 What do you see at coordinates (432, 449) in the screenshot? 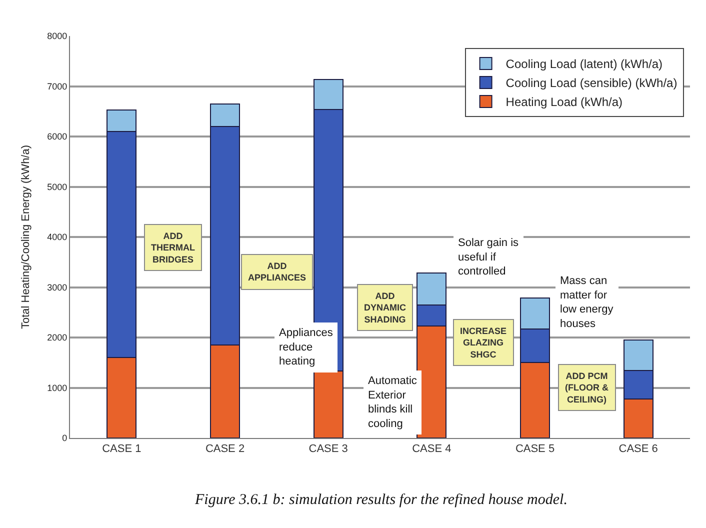
I see `x-tick-label: CASE 4` at bounding box center [432, 449].